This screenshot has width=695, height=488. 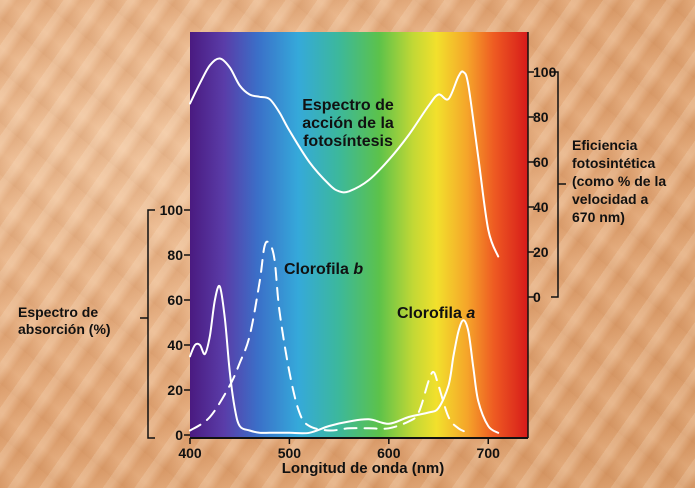 I want to click on left-axis-bracket, so click(x=151, y=324).